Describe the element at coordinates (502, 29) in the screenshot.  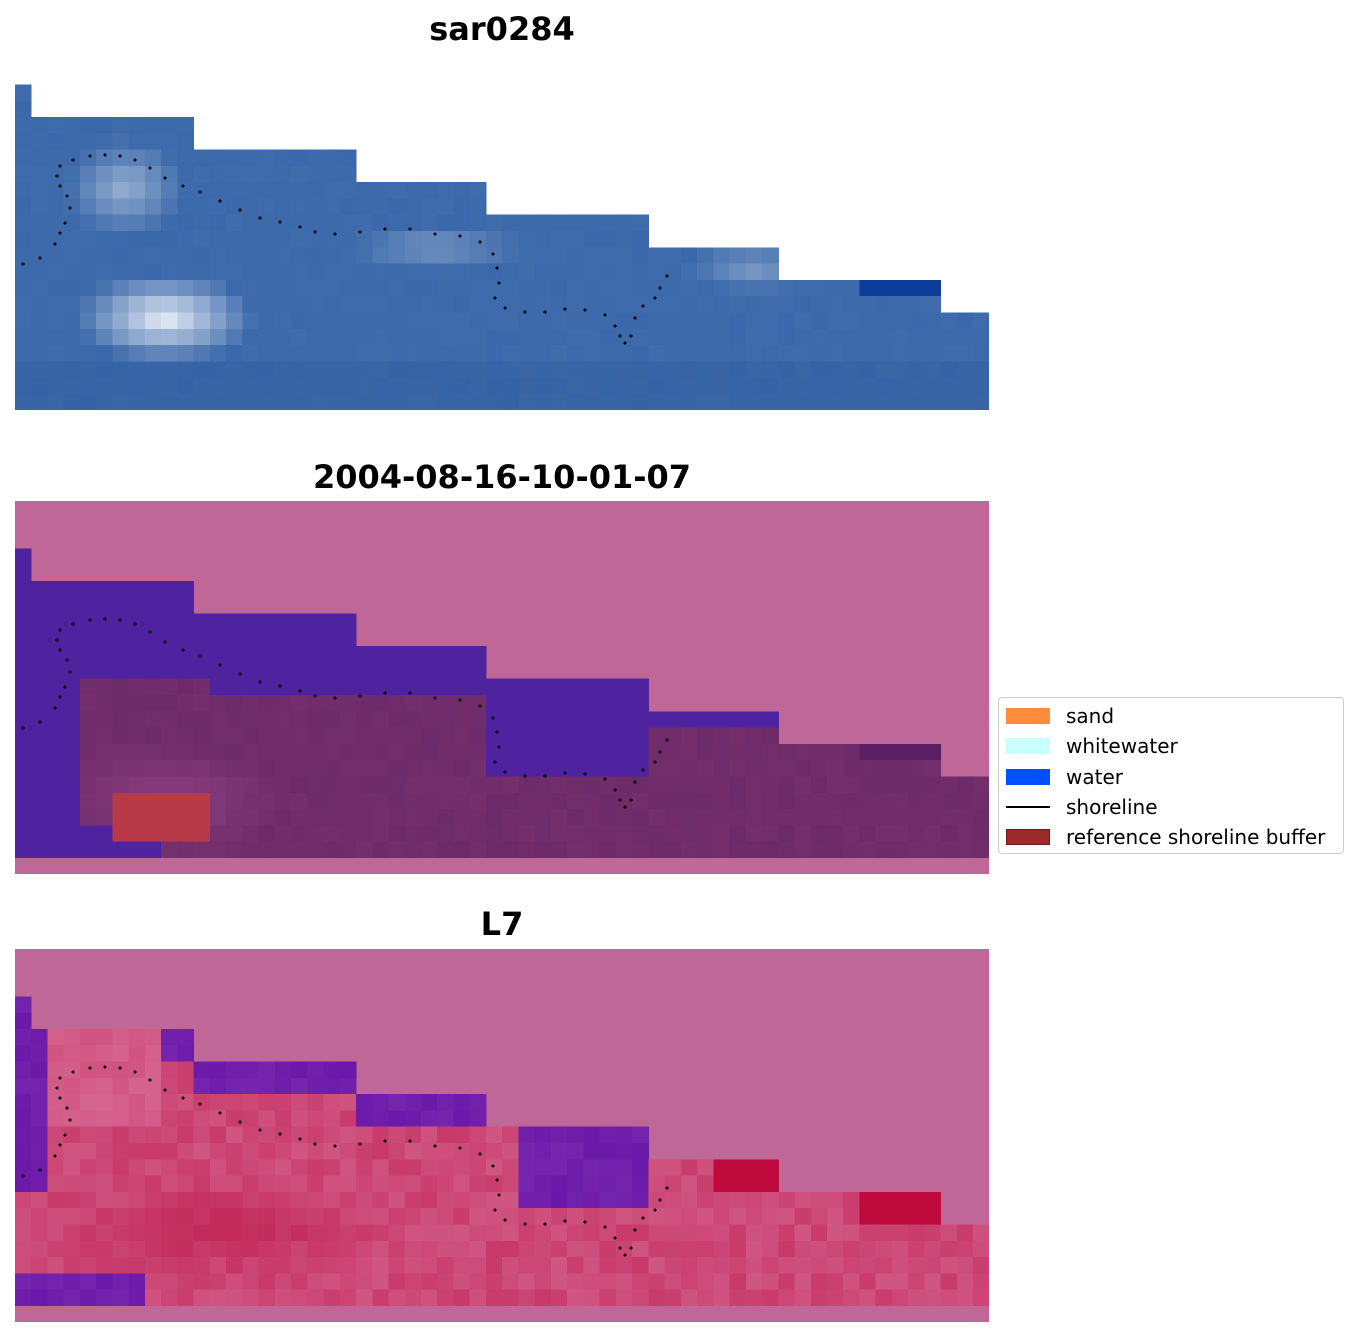
I see `panel-title-rgb: sar0284` at that location.